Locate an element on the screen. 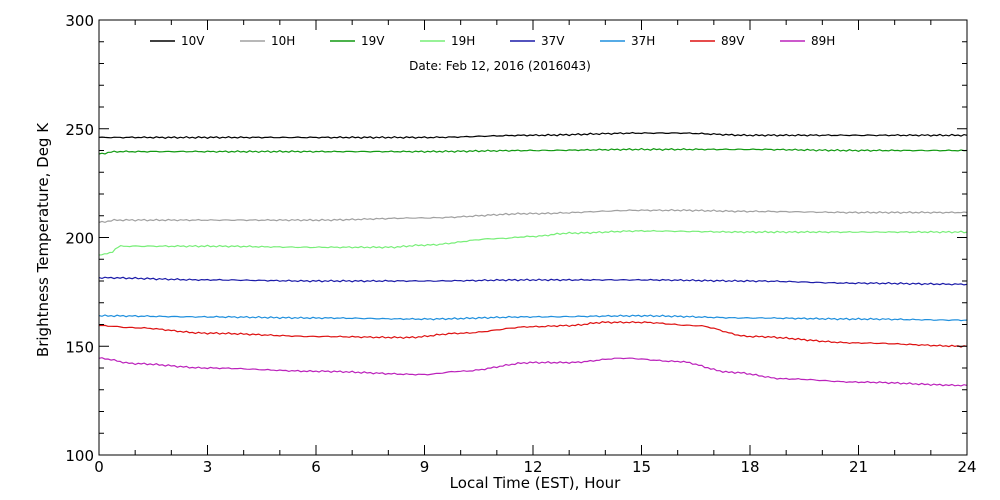 The image size is (1000, 500). legend-label-19h: 19H is located at coordinates (463, 41).